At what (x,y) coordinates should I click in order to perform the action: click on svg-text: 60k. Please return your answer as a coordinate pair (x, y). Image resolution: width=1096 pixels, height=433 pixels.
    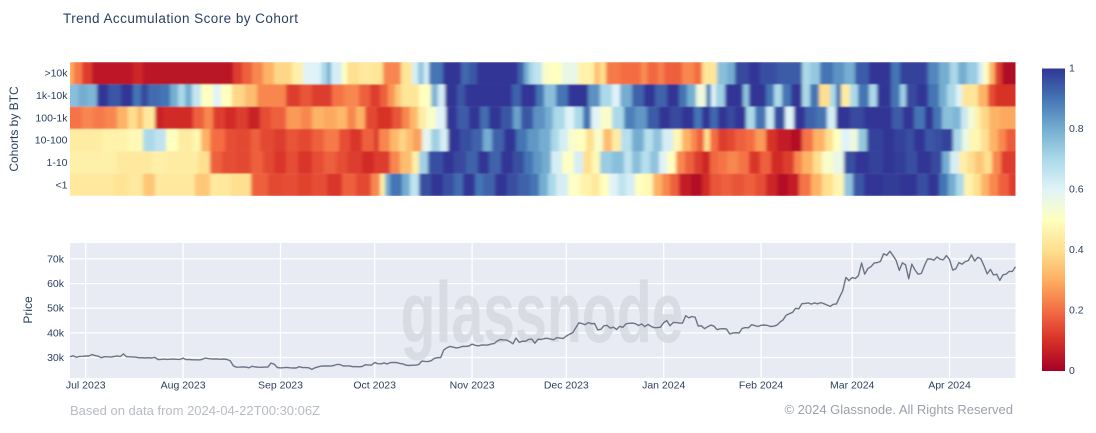
    Looking at the image, I should click on (56, 284).